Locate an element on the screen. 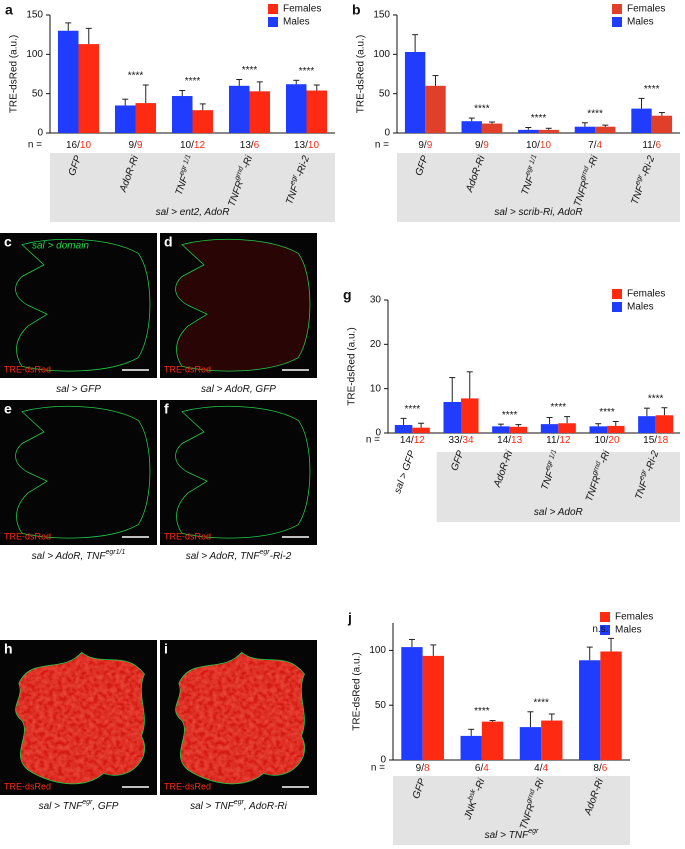 The height and width of the screenshot is (849, 685). panel-caption: sal > AdoR, GFP is located at coordinates (238, 389).